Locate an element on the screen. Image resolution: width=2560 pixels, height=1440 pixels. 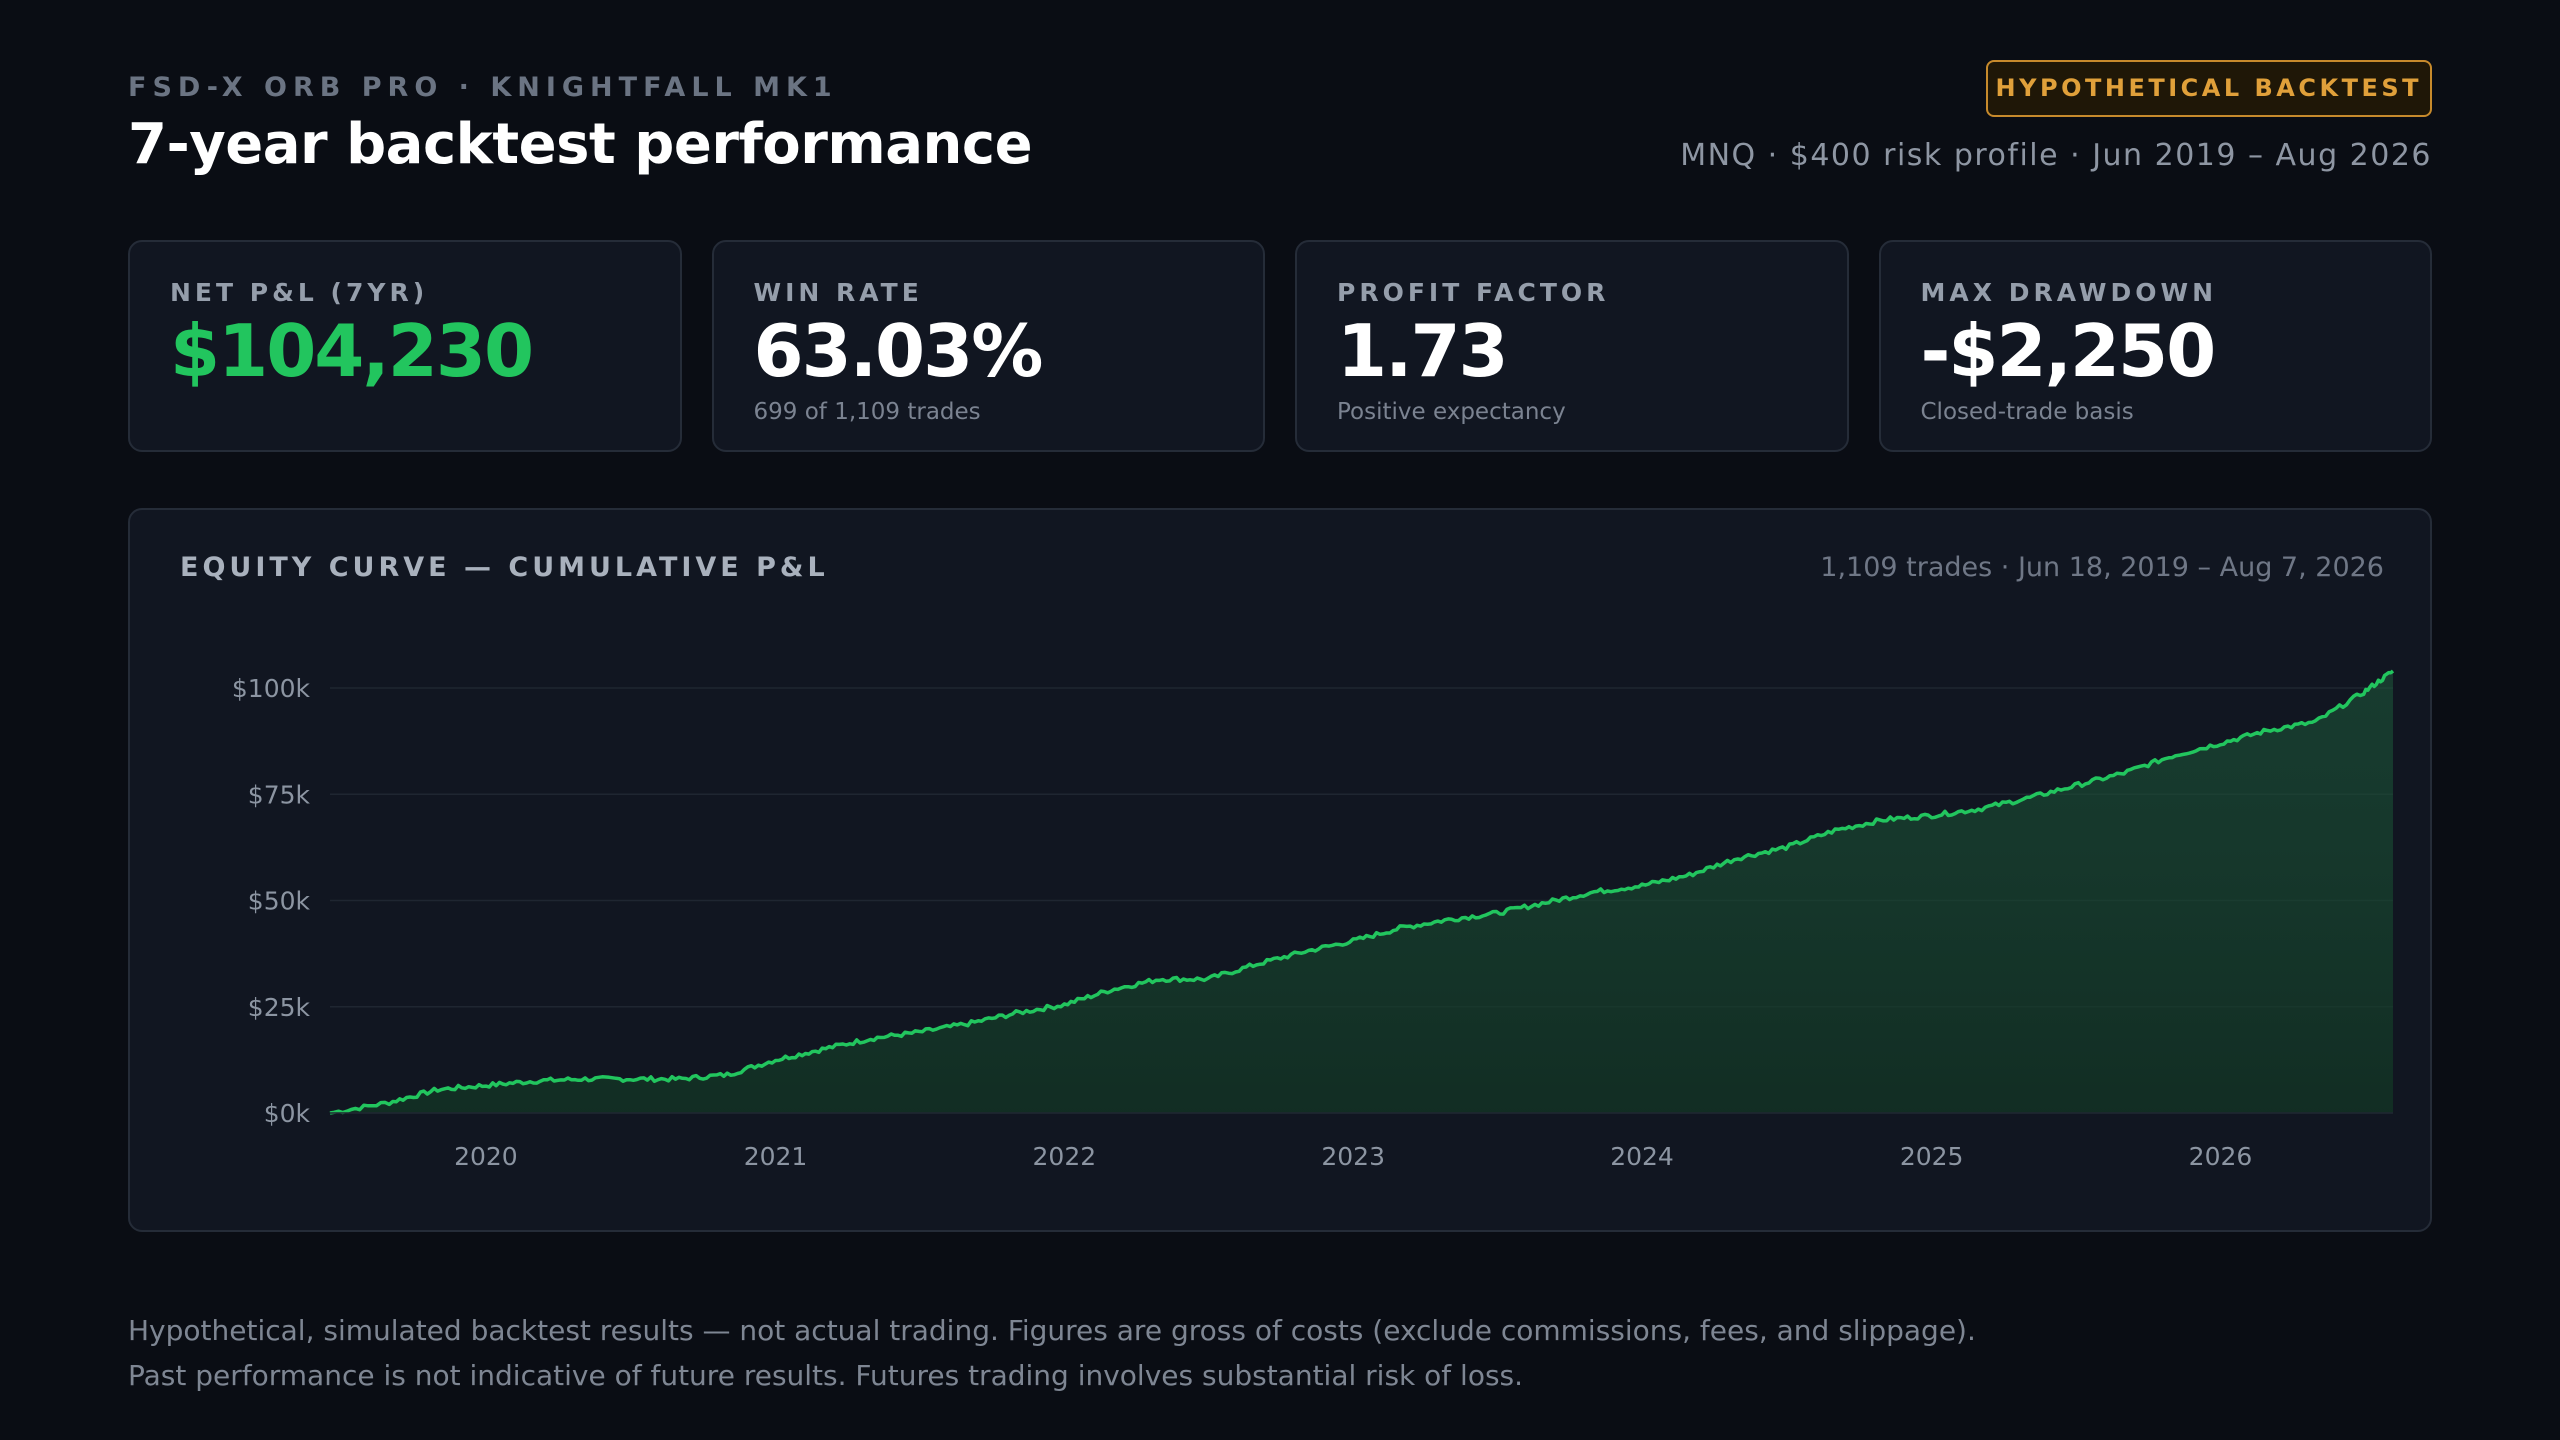
card-value: 1.73 is located at coordinates (1423, 351).